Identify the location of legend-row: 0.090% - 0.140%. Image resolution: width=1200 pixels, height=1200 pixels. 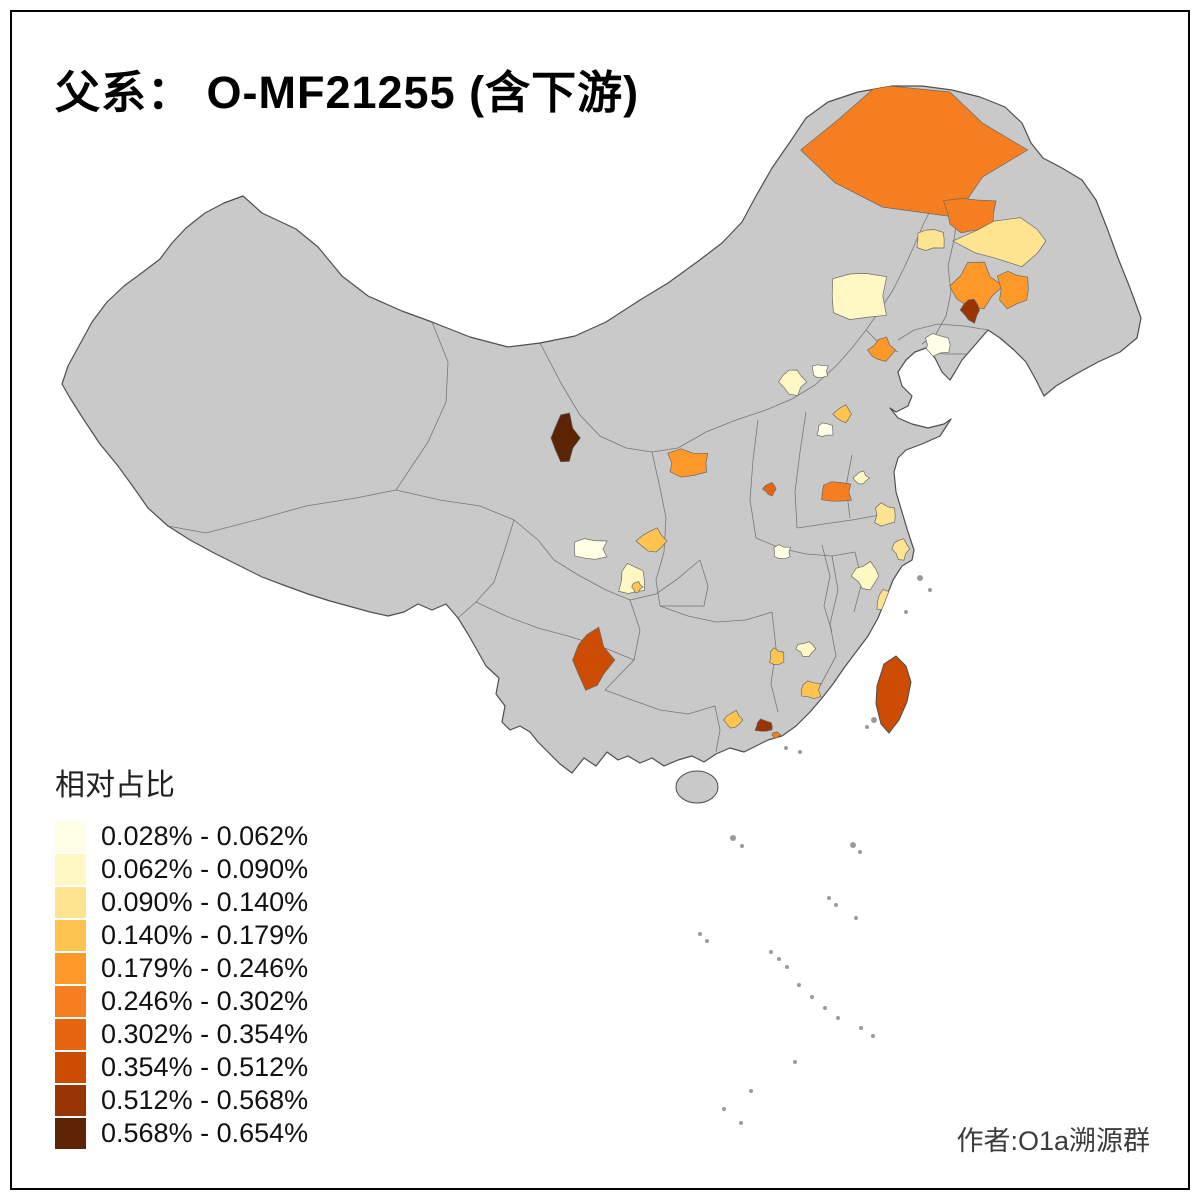
(181, 902).